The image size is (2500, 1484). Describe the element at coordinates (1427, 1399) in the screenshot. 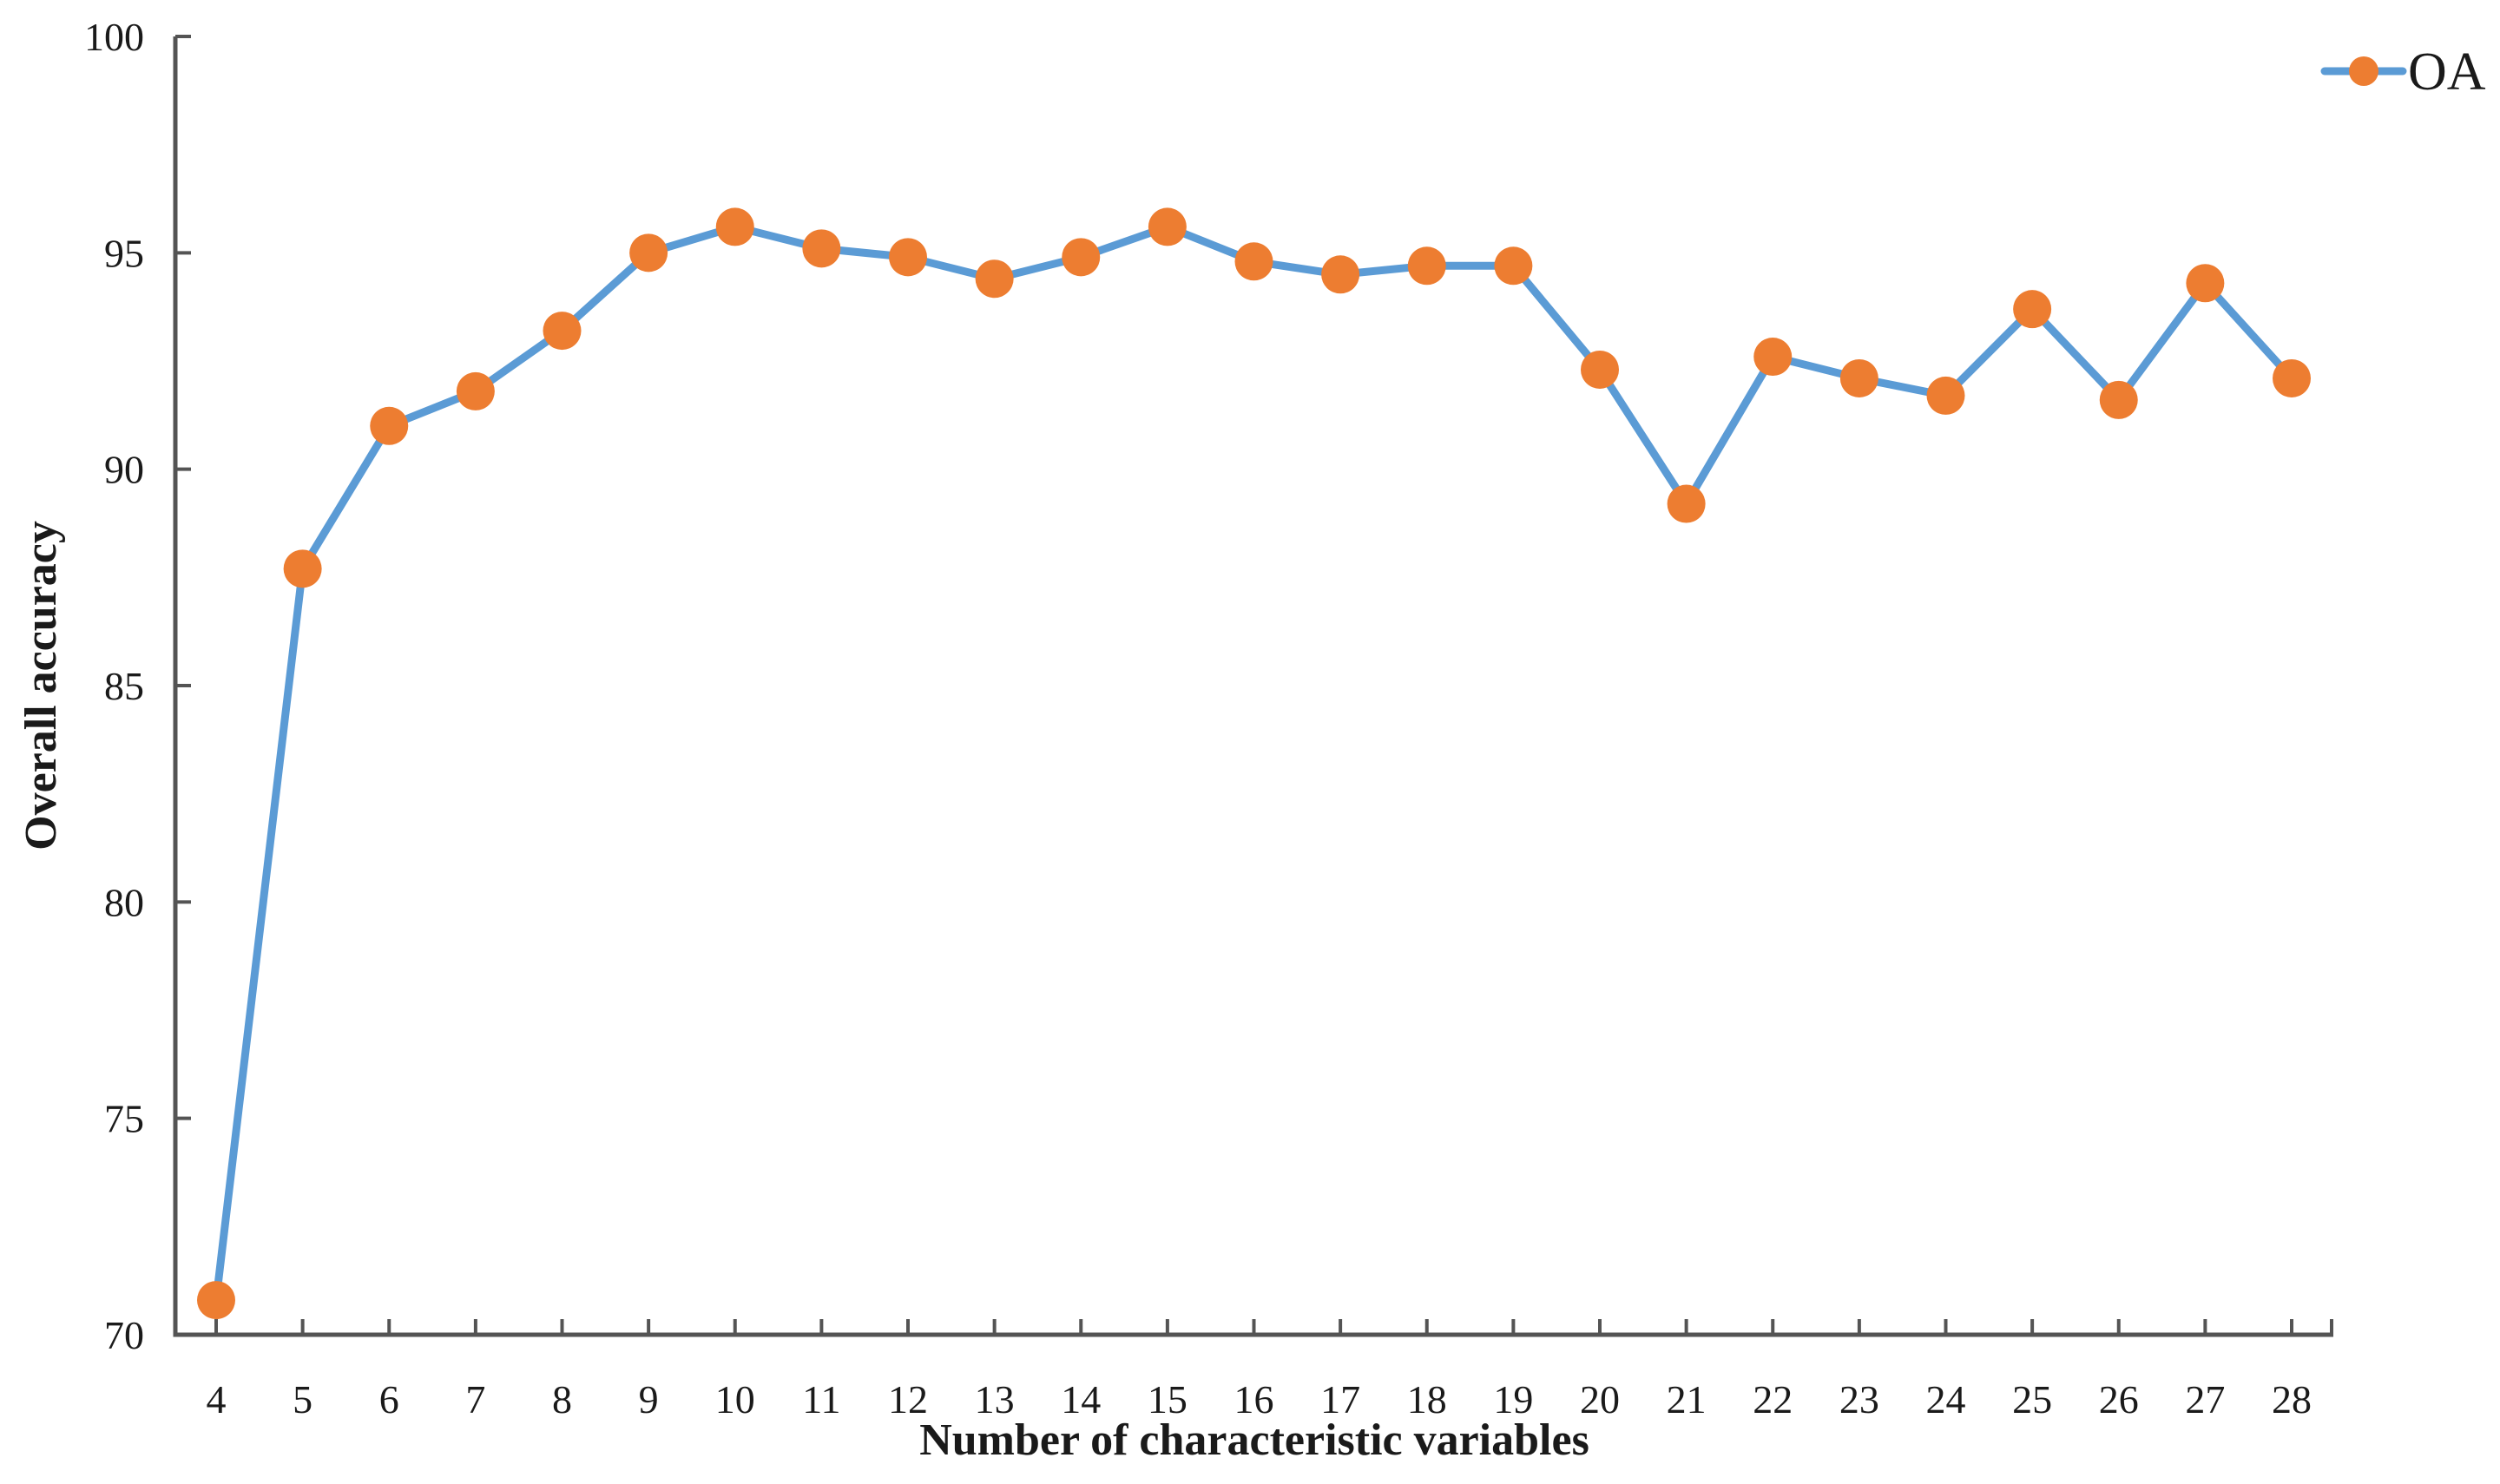

I see `x-tick-label: 18` at that location.